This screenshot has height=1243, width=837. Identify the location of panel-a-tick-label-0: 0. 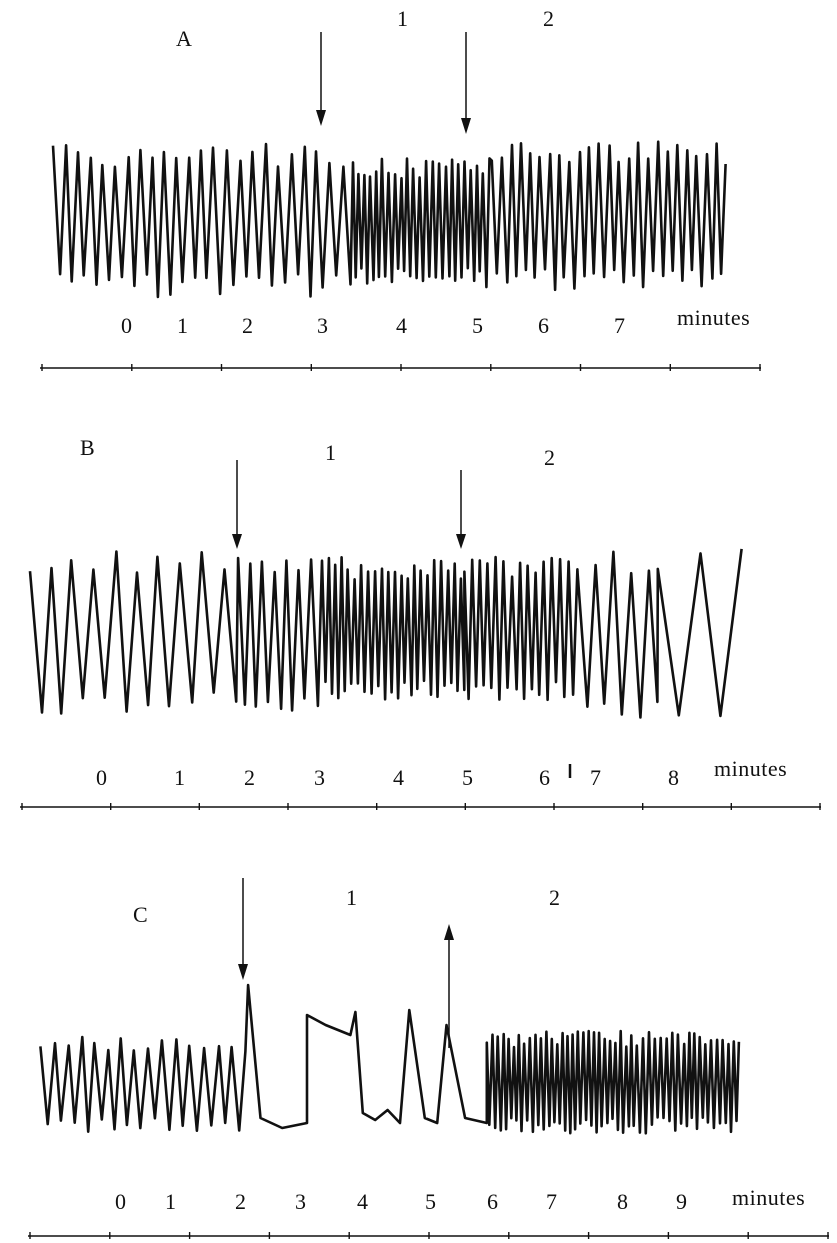
(126, 325).